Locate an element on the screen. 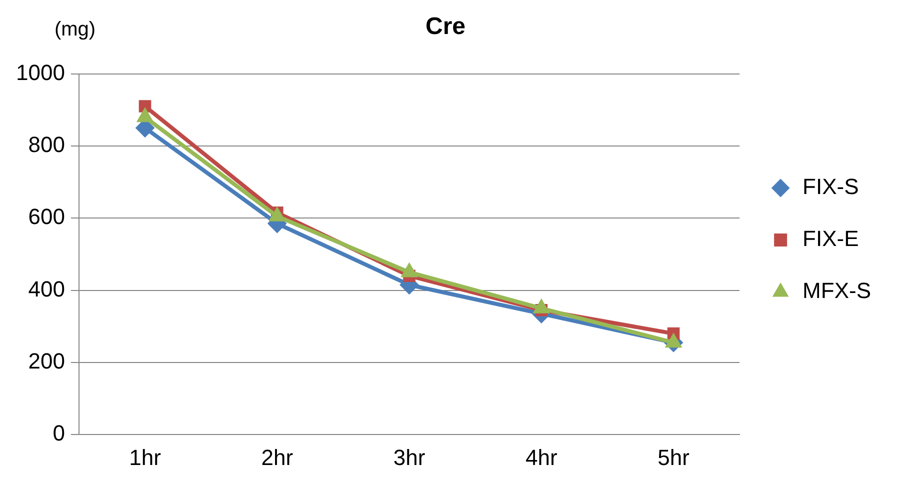  y-tick-label: 600 is located at coordinates (46, 217).